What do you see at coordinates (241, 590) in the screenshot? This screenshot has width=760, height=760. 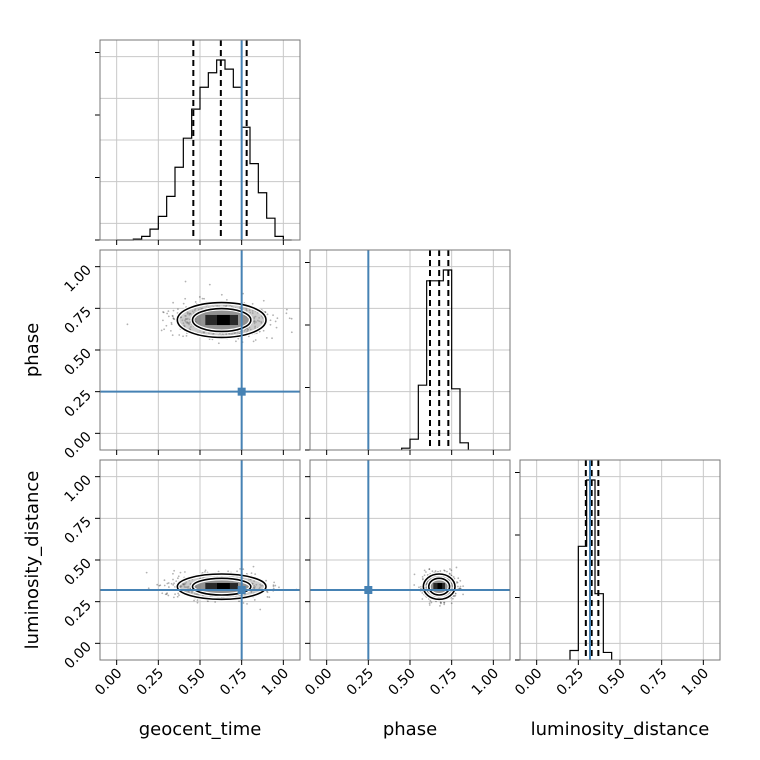 I see `scatter-geocent-time-vs-luminosity-distance-truth-marker` at bounding box center [241, 590].